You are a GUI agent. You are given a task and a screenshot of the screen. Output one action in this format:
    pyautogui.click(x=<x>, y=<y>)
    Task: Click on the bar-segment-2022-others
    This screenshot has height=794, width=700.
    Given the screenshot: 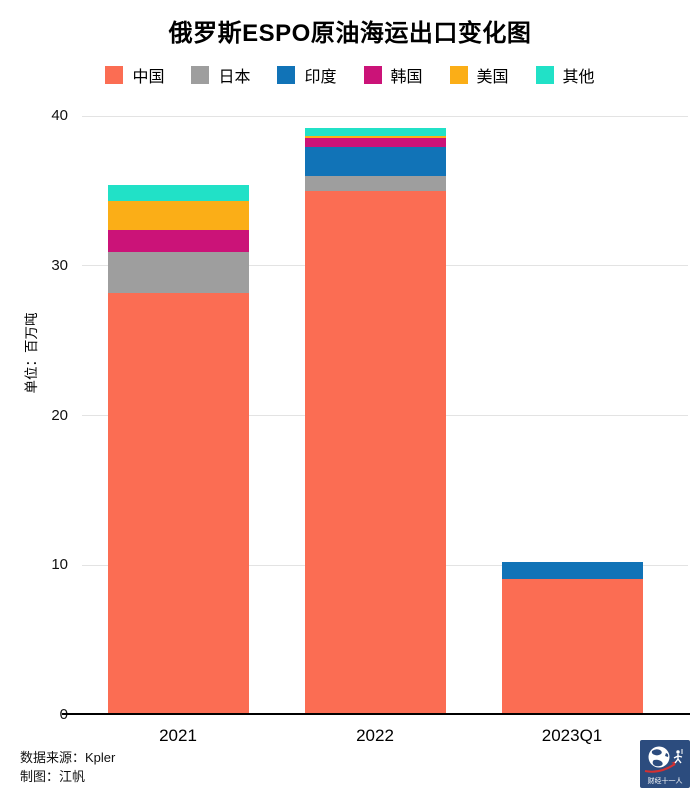 What is the action you would take?
    pyautogui.click(x=375, y=132)
    